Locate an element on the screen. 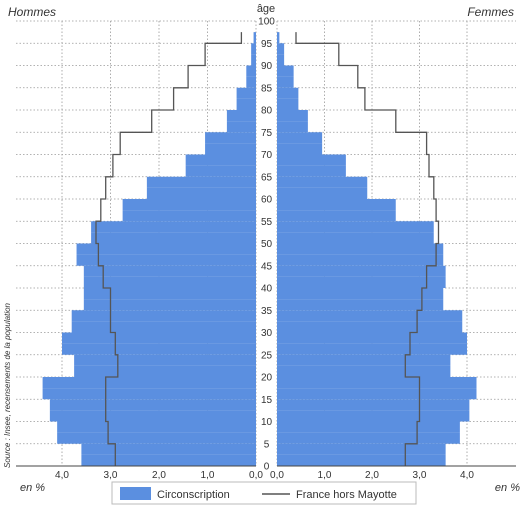 This screenshot has height=508, width=524. x-tick-label-left: 3,0 is located at coordinates (111, 475).